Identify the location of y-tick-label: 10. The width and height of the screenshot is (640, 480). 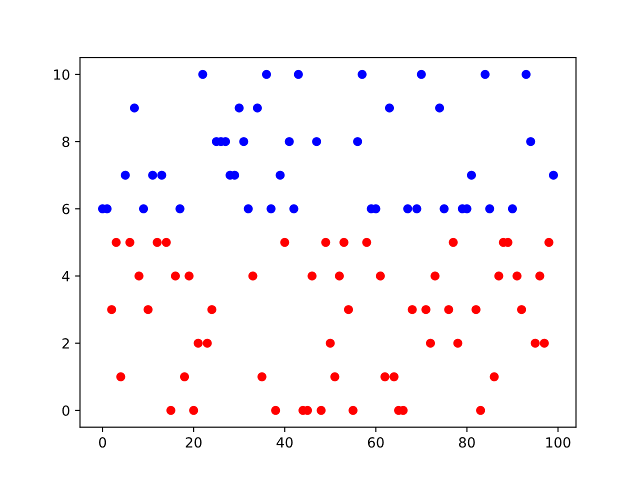
(62, 74).